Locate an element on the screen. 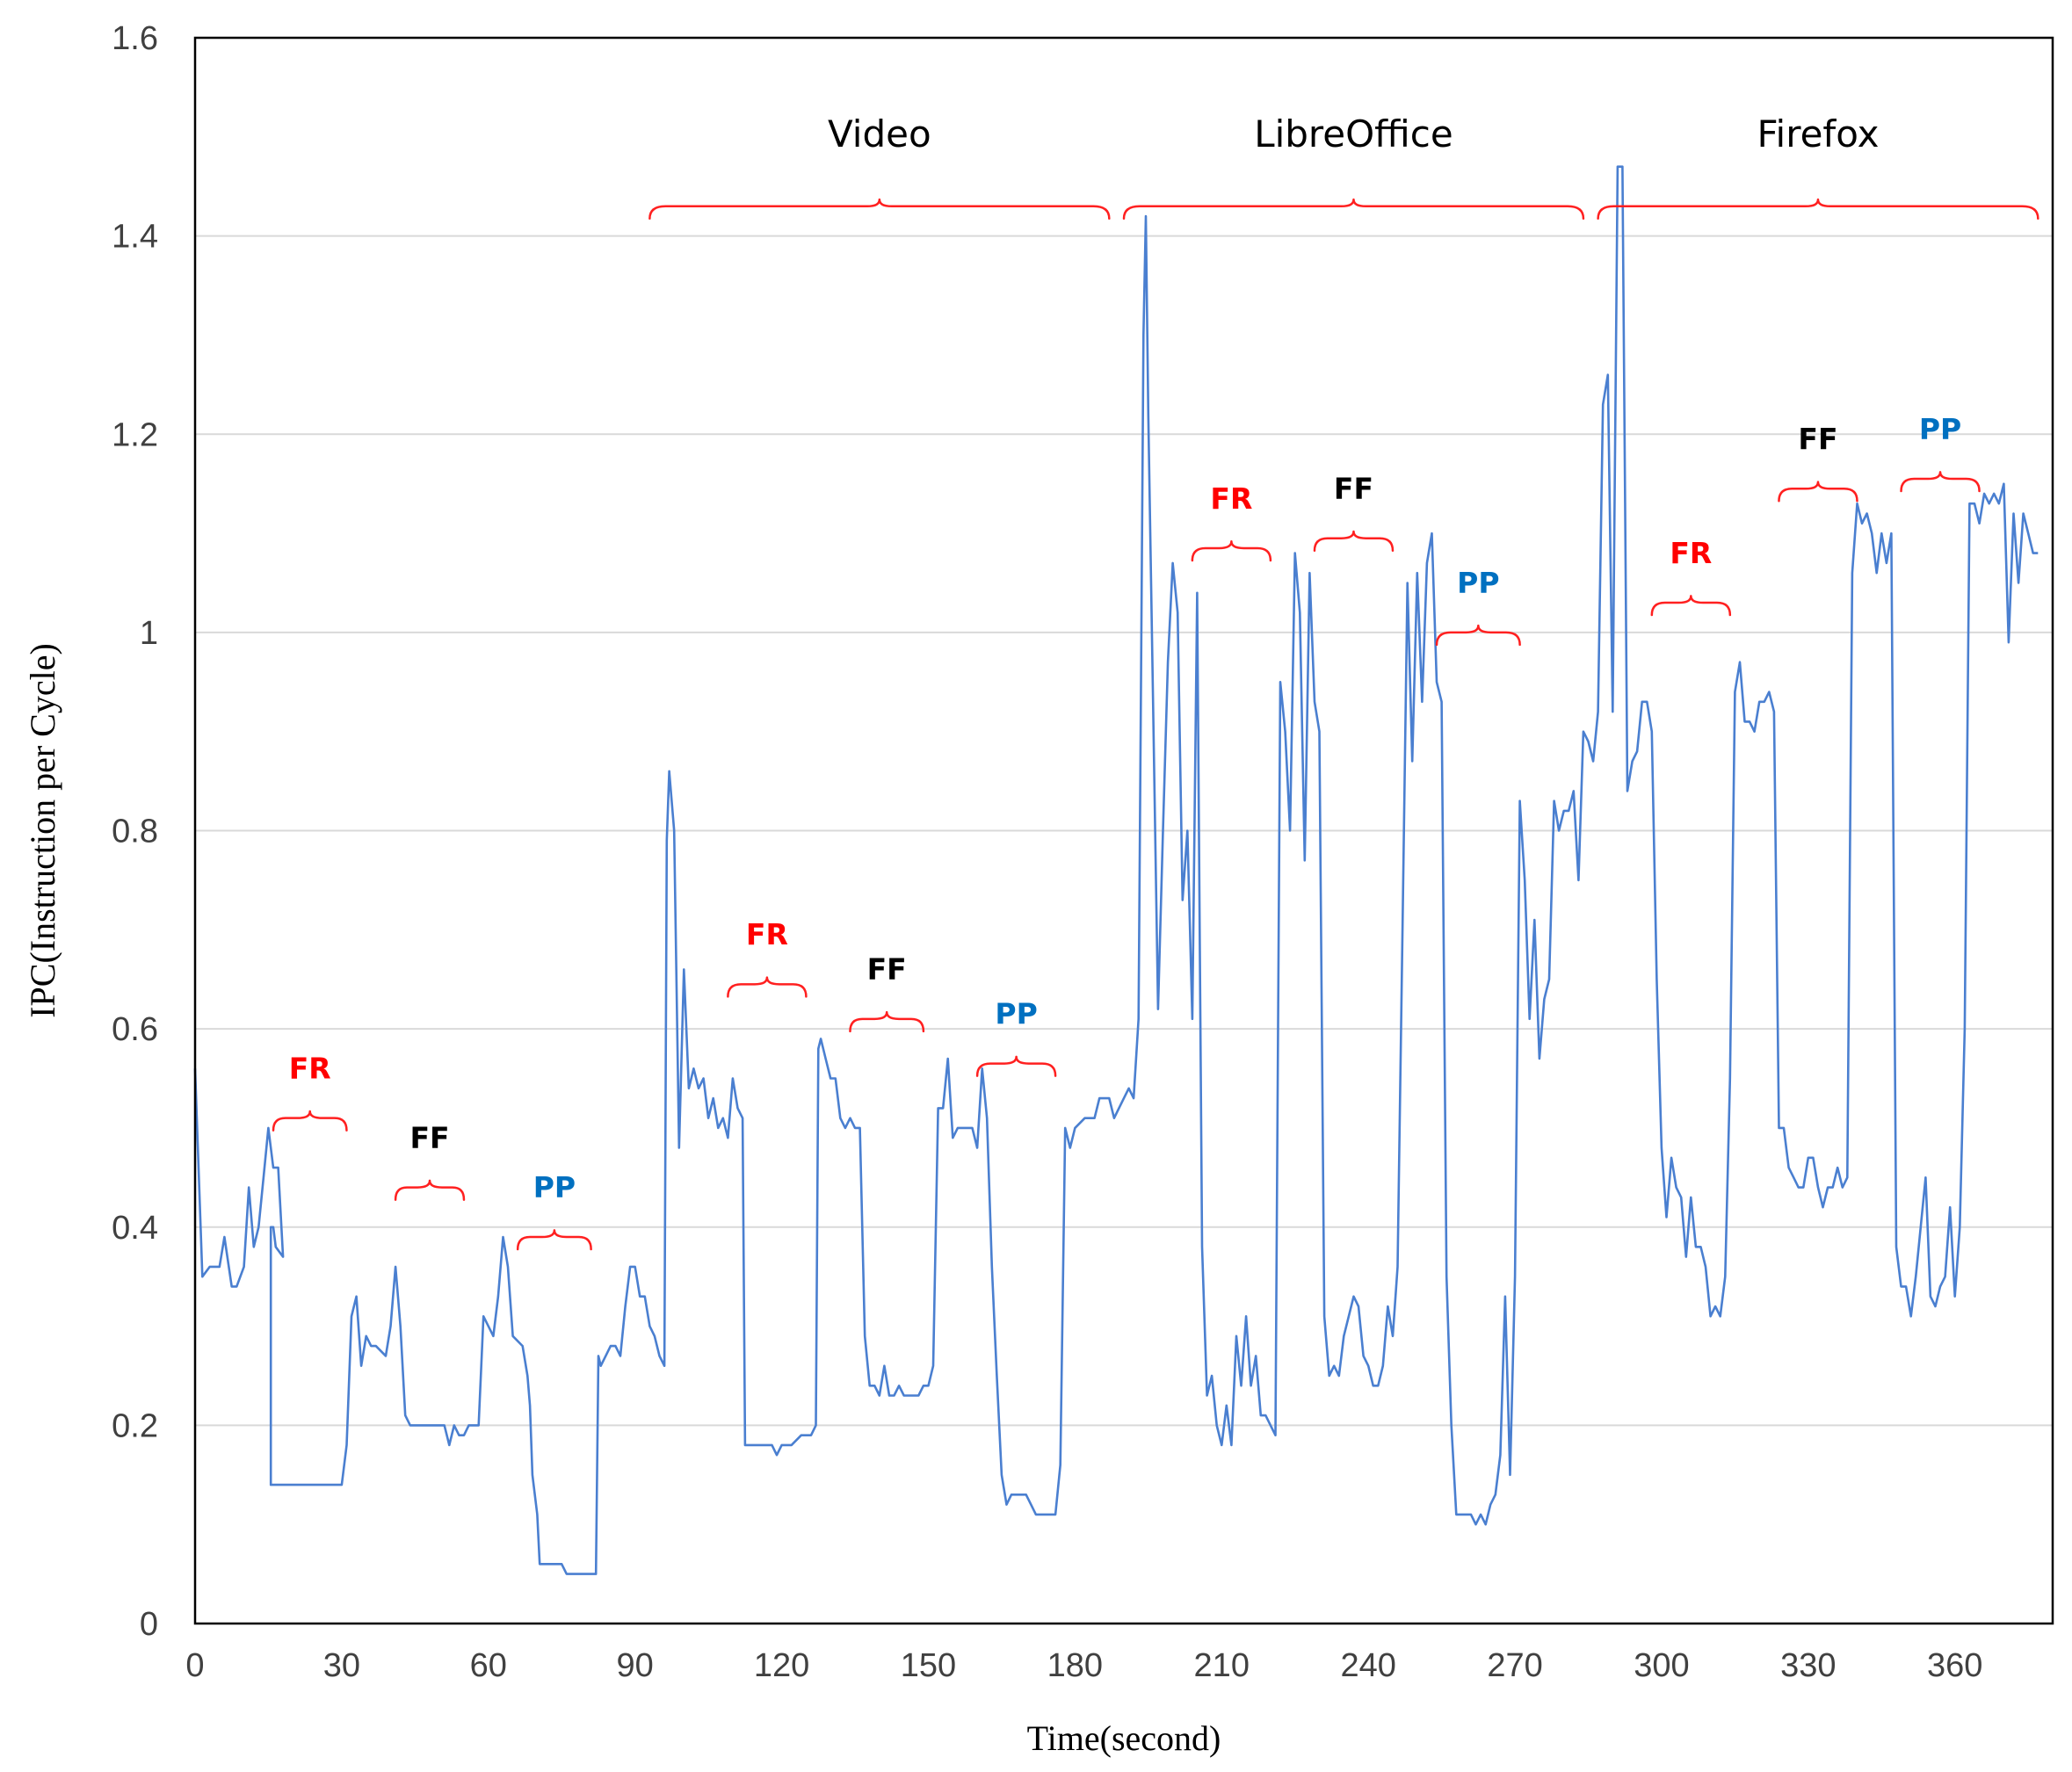  y-axis-title: IPC(Instruction per Cycle) is located at coordinates (42, 830).